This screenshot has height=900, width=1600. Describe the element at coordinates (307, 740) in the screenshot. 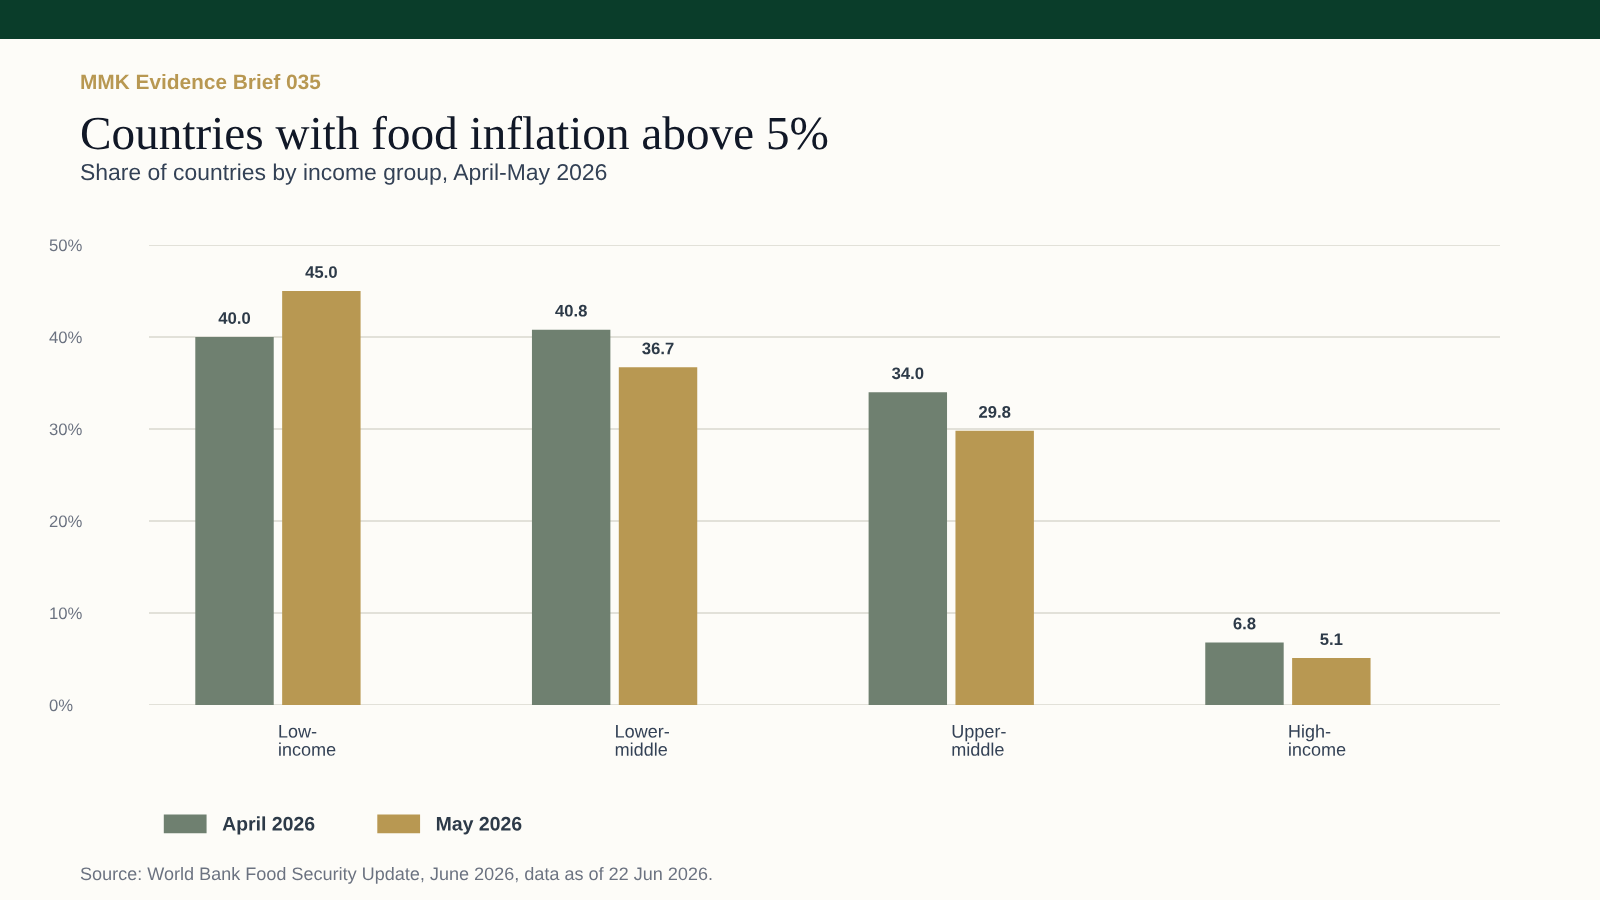

I see `x-tick-label: Low- income` at that location.